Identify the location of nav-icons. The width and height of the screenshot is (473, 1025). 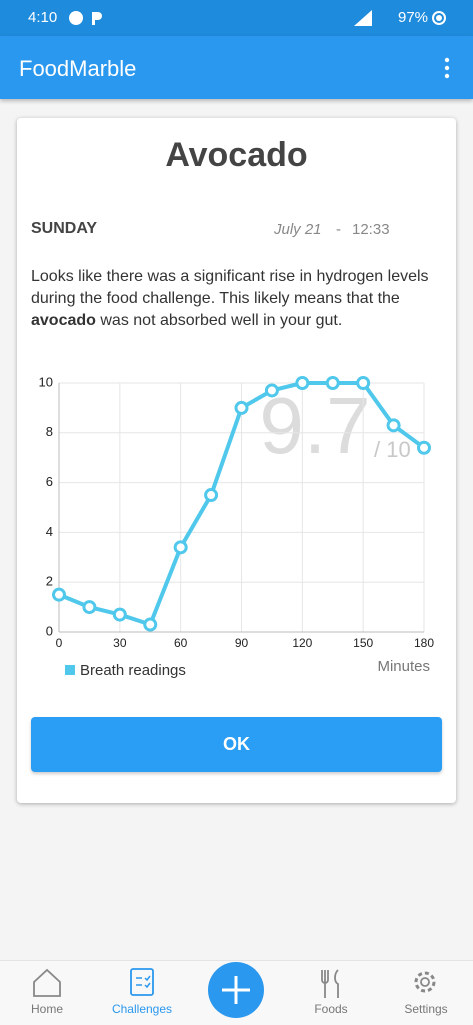
(234, 983).